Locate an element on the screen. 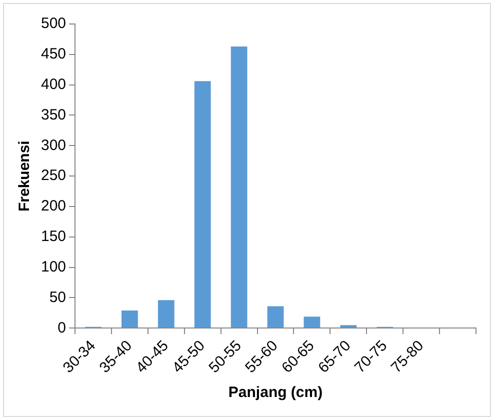  y-axis-title: Frekuensi is located at coordinates (25, 176).